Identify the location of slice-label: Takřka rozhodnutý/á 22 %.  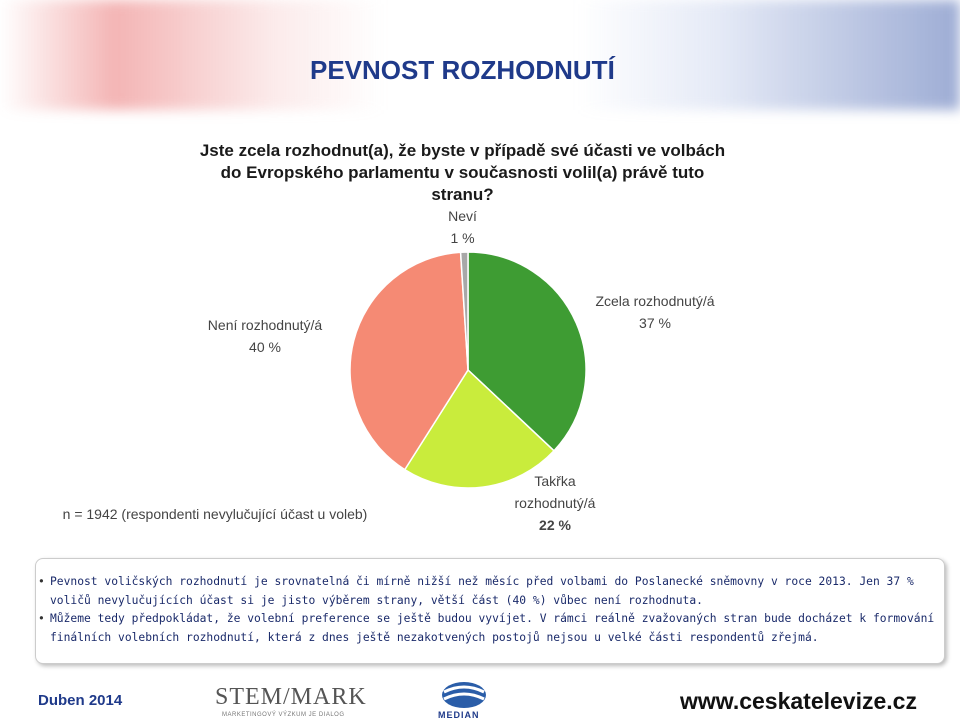
(555, 503).